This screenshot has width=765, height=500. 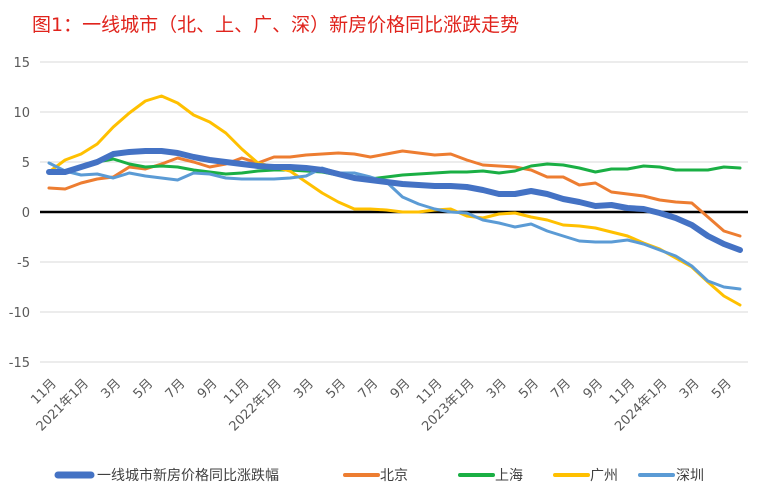 What do you see at coordinates (604, 476) in the screenshot?
I see `legend-label: 广州` at bounding box center [604, 476].